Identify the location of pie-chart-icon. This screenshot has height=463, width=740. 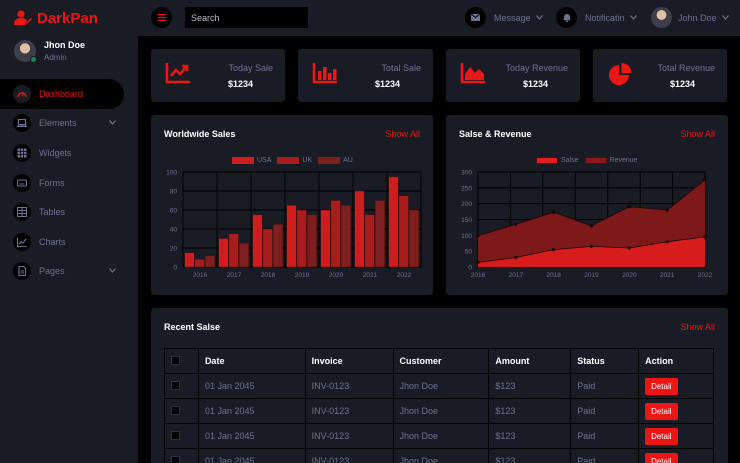
(620, 74).